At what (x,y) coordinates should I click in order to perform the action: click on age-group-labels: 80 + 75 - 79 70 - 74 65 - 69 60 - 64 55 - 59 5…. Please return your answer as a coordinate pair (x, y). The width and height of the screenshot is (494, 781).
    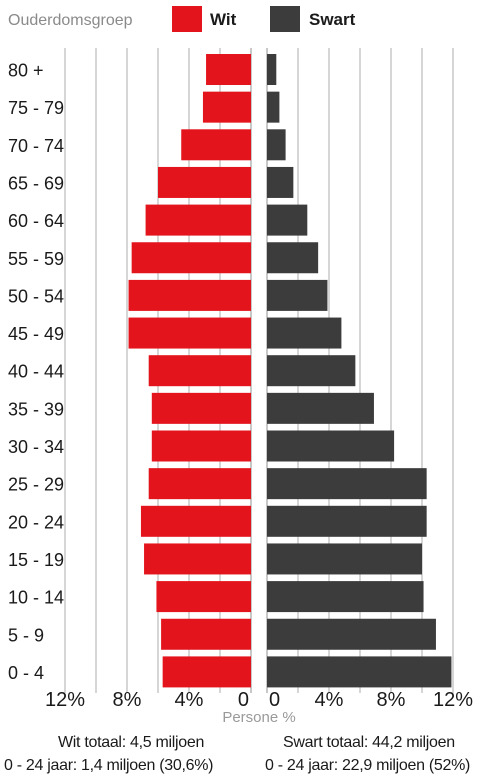
    Looking at the image, I should click on (36, 372).